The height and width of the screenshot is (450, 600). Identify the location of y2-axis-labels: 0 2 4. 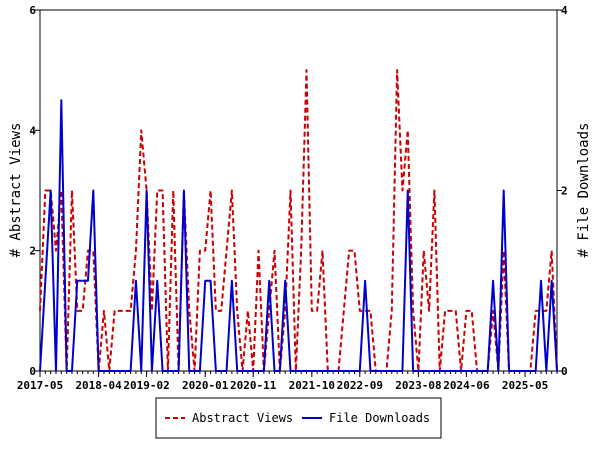
(562, 191).